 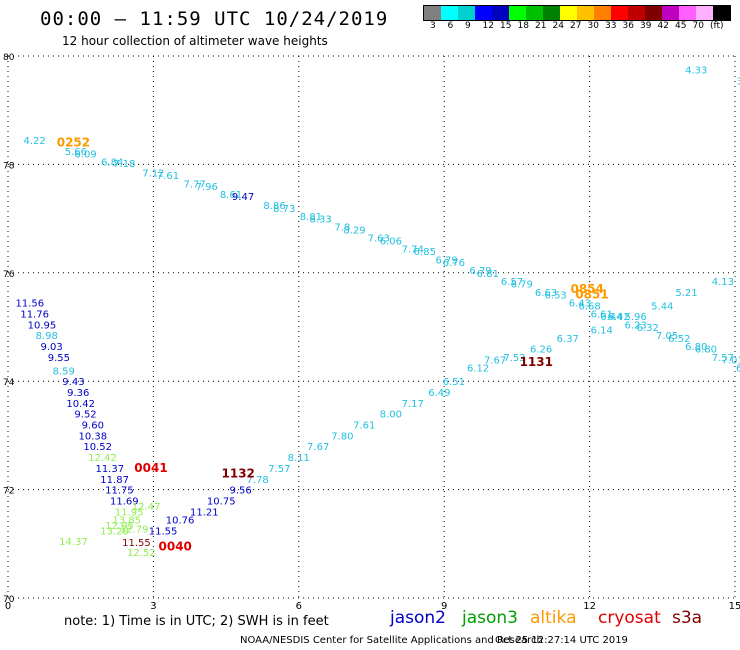 I want to click on wave-height-label: 9.56, so click(x=241, y=491).